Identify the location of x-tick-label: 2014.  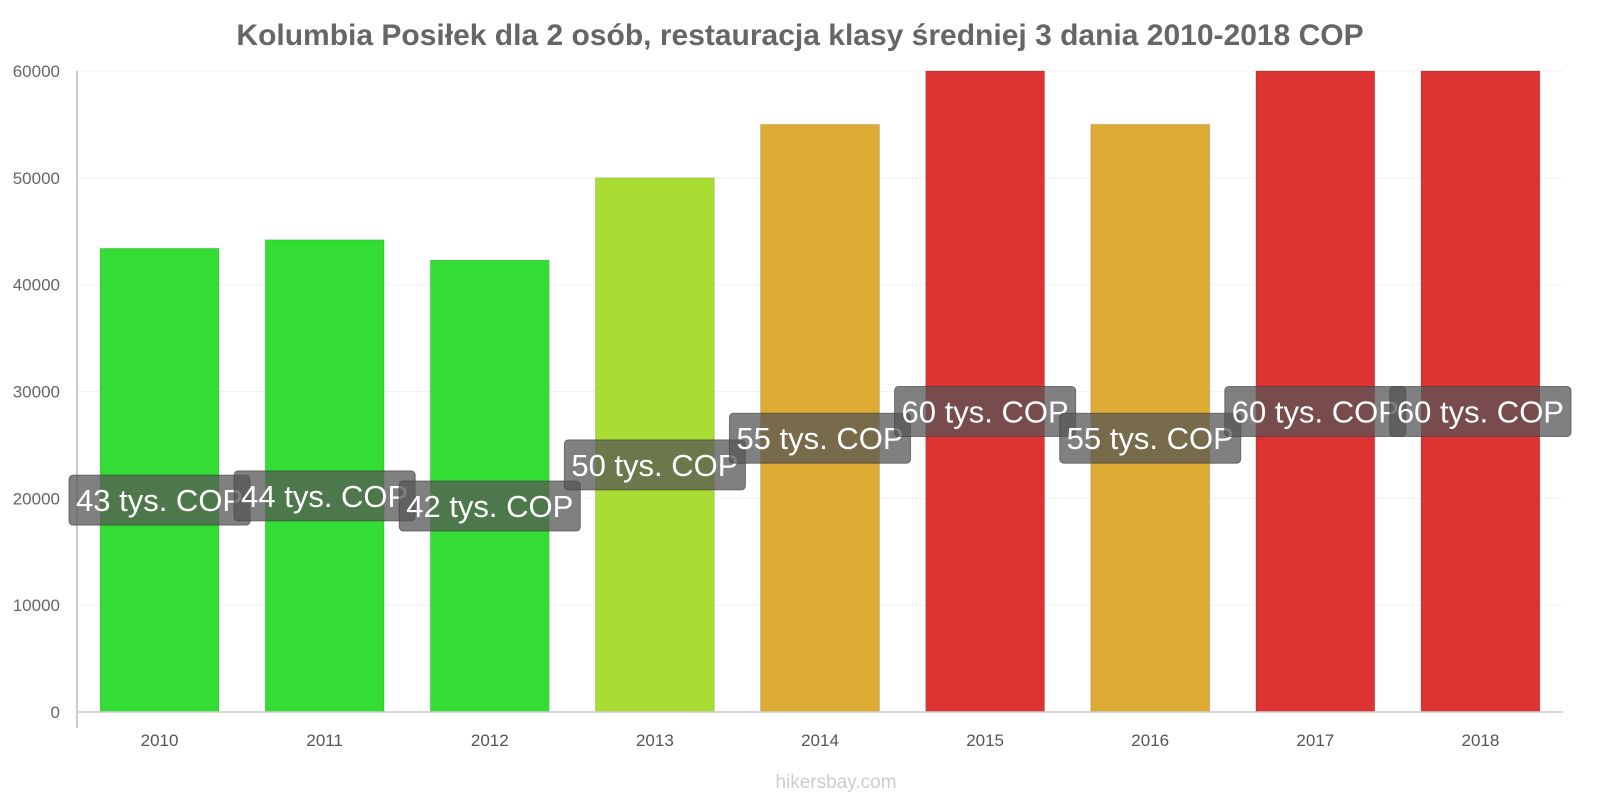
(820, 740).